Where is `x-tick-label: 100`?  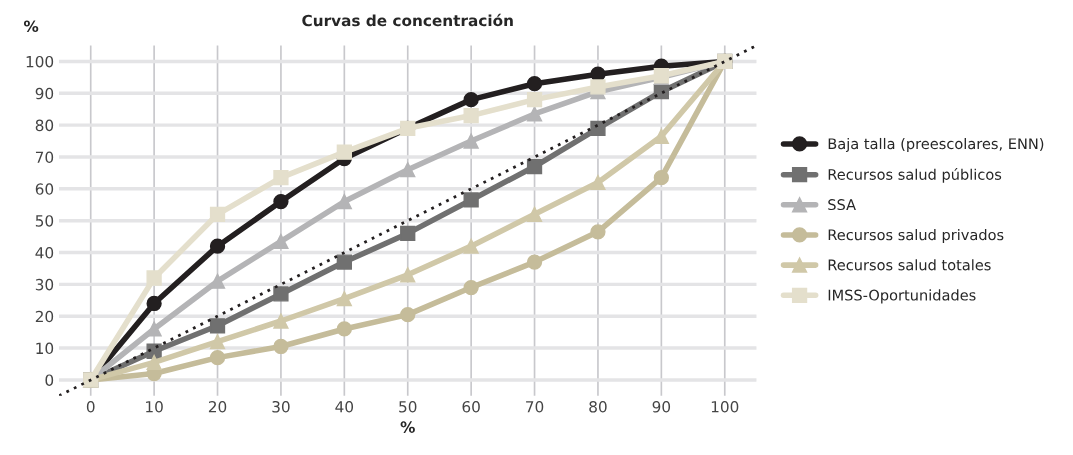
x-tick-label: 100 is located at coordinates (725, 406).